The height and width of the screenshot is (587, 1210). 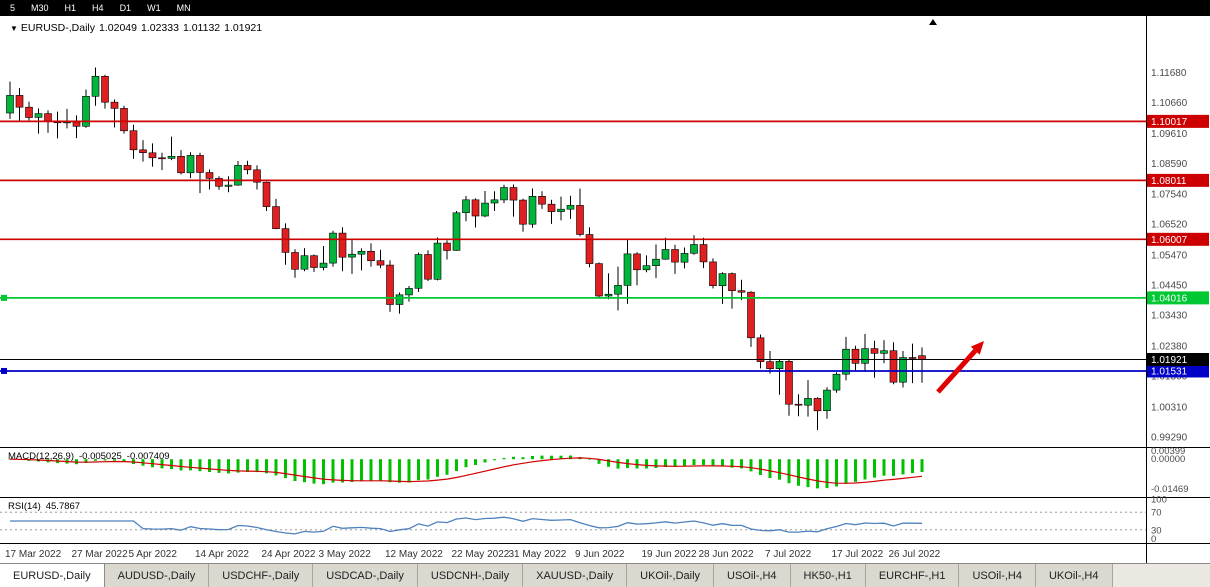 What do you see at coordinates (600, 554) in the screenshot?
I see `date-axis-label: 9 Jun 2022` at bounding box center [600, 554].